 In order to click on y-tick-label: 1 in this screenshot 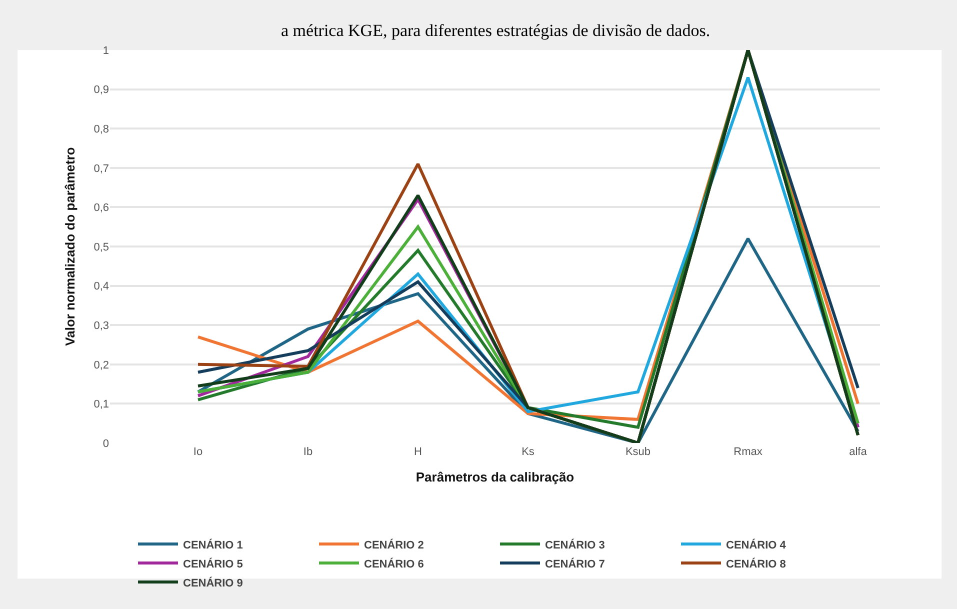, I will do `click(105, 50)`.